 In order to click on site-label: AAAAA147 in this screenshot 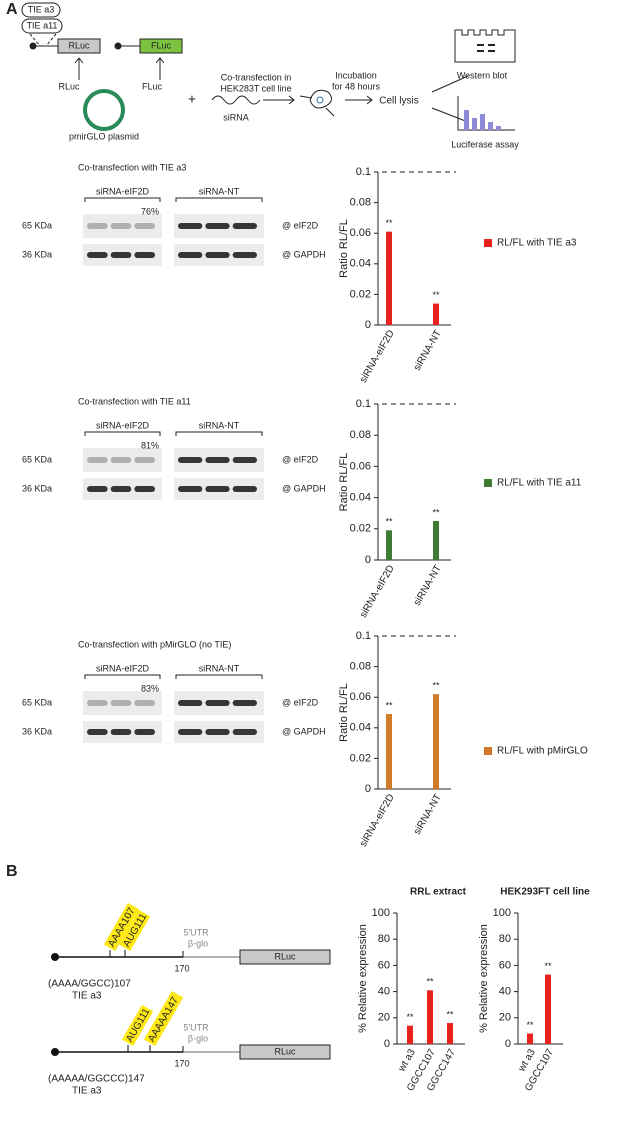, I will do `click(163, 1019)`.